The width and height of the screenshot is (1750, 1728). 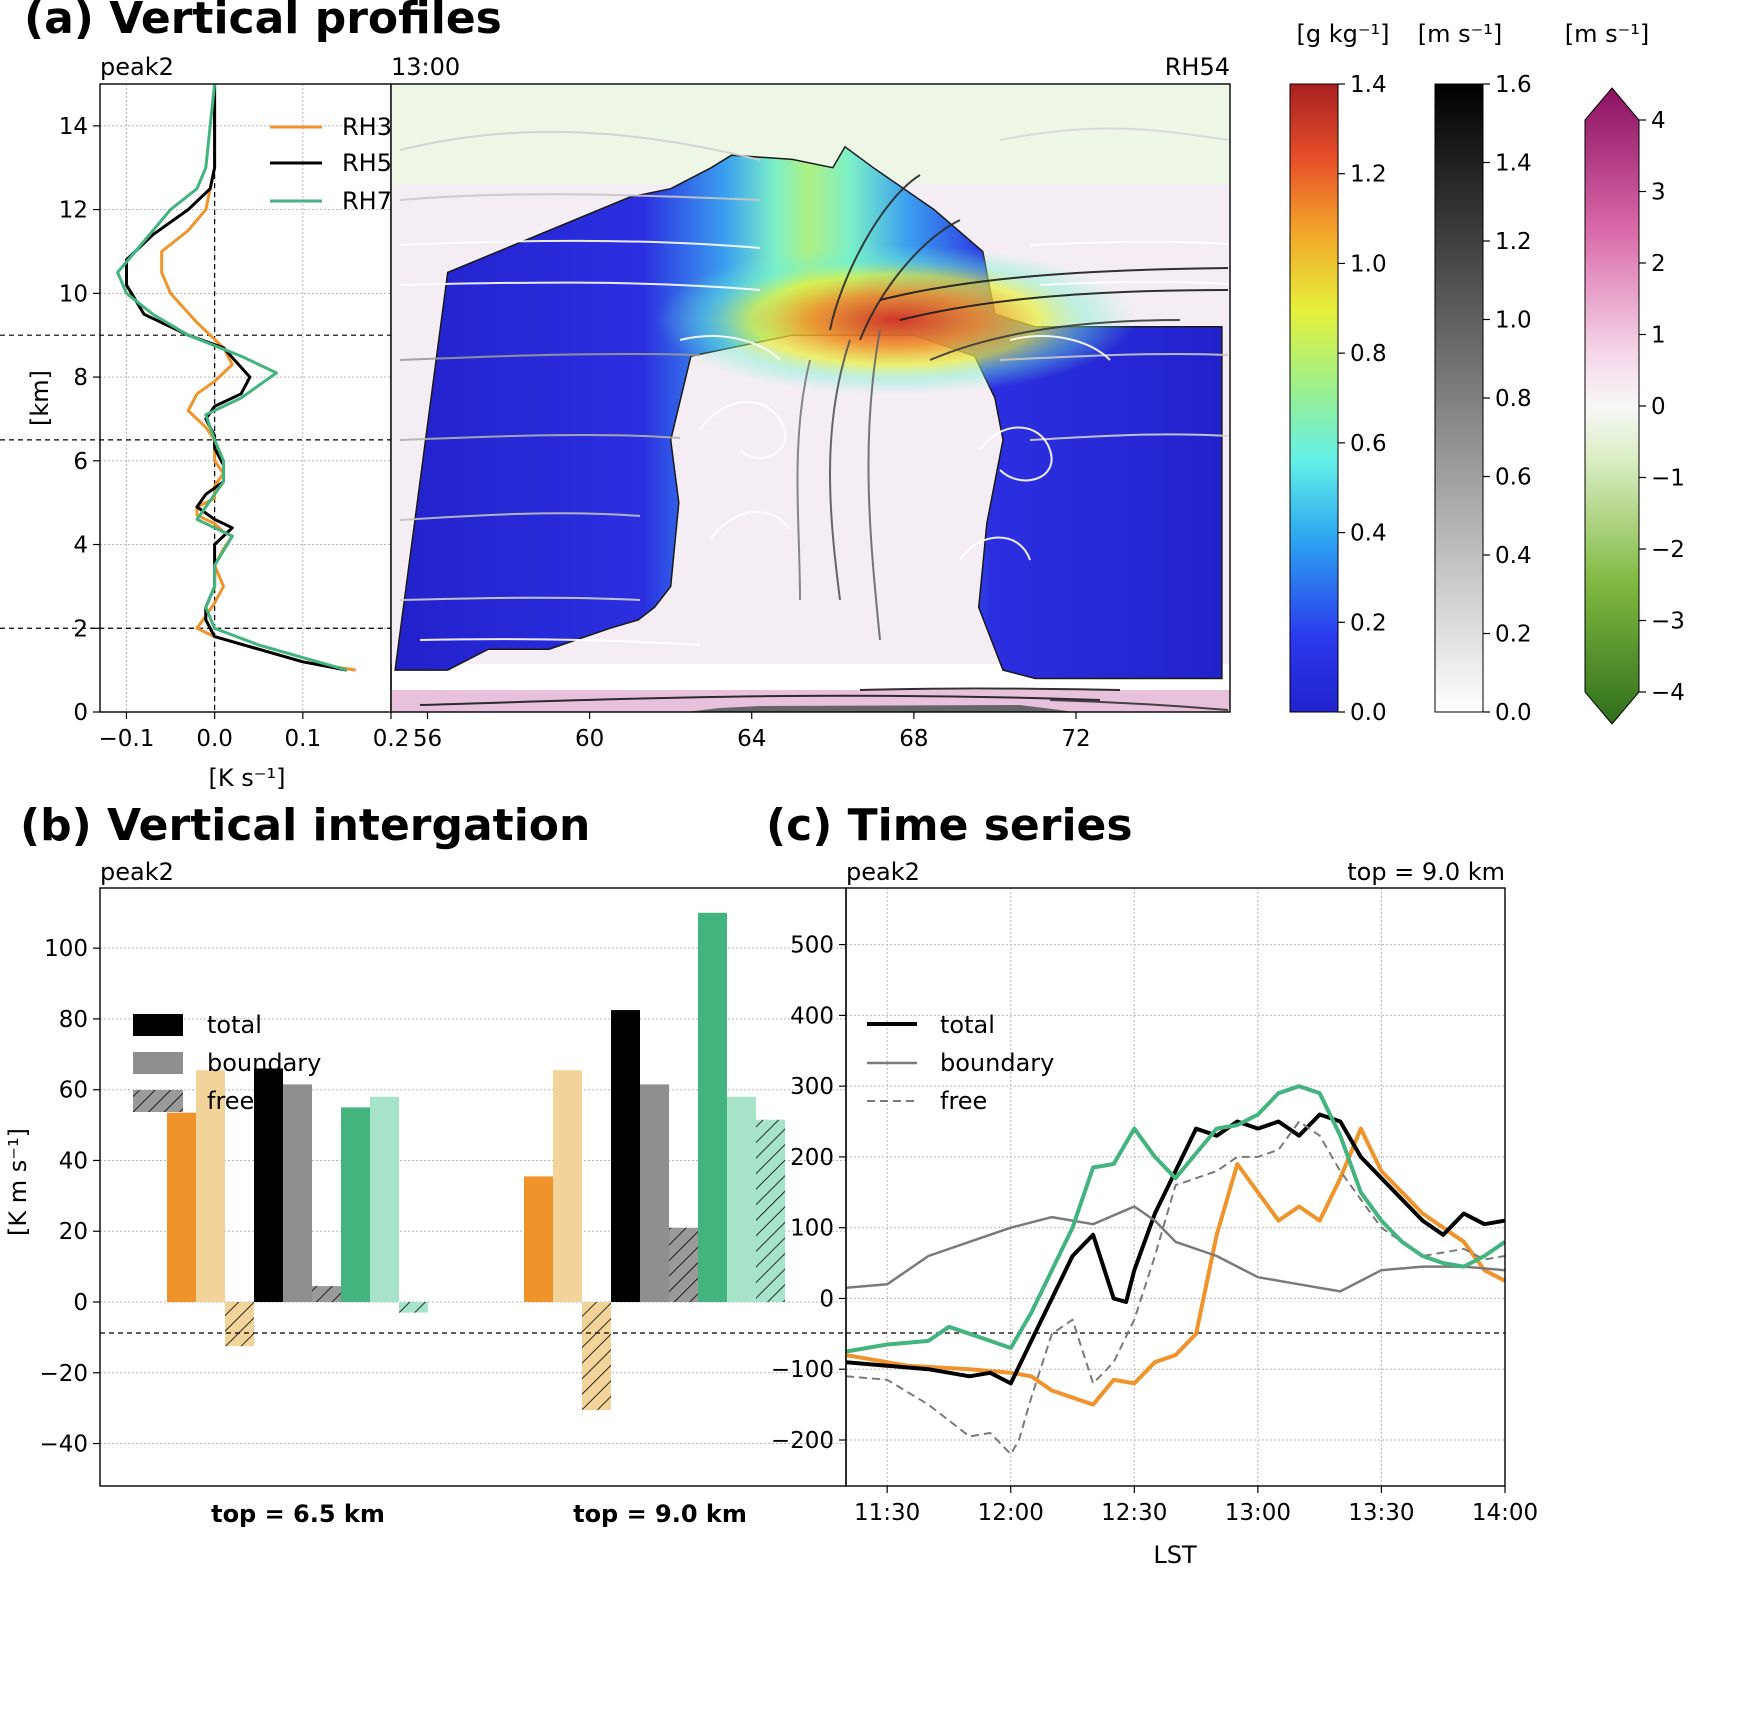 I want to click on series-rh54-boundary, so click(x=1175, y=1249).